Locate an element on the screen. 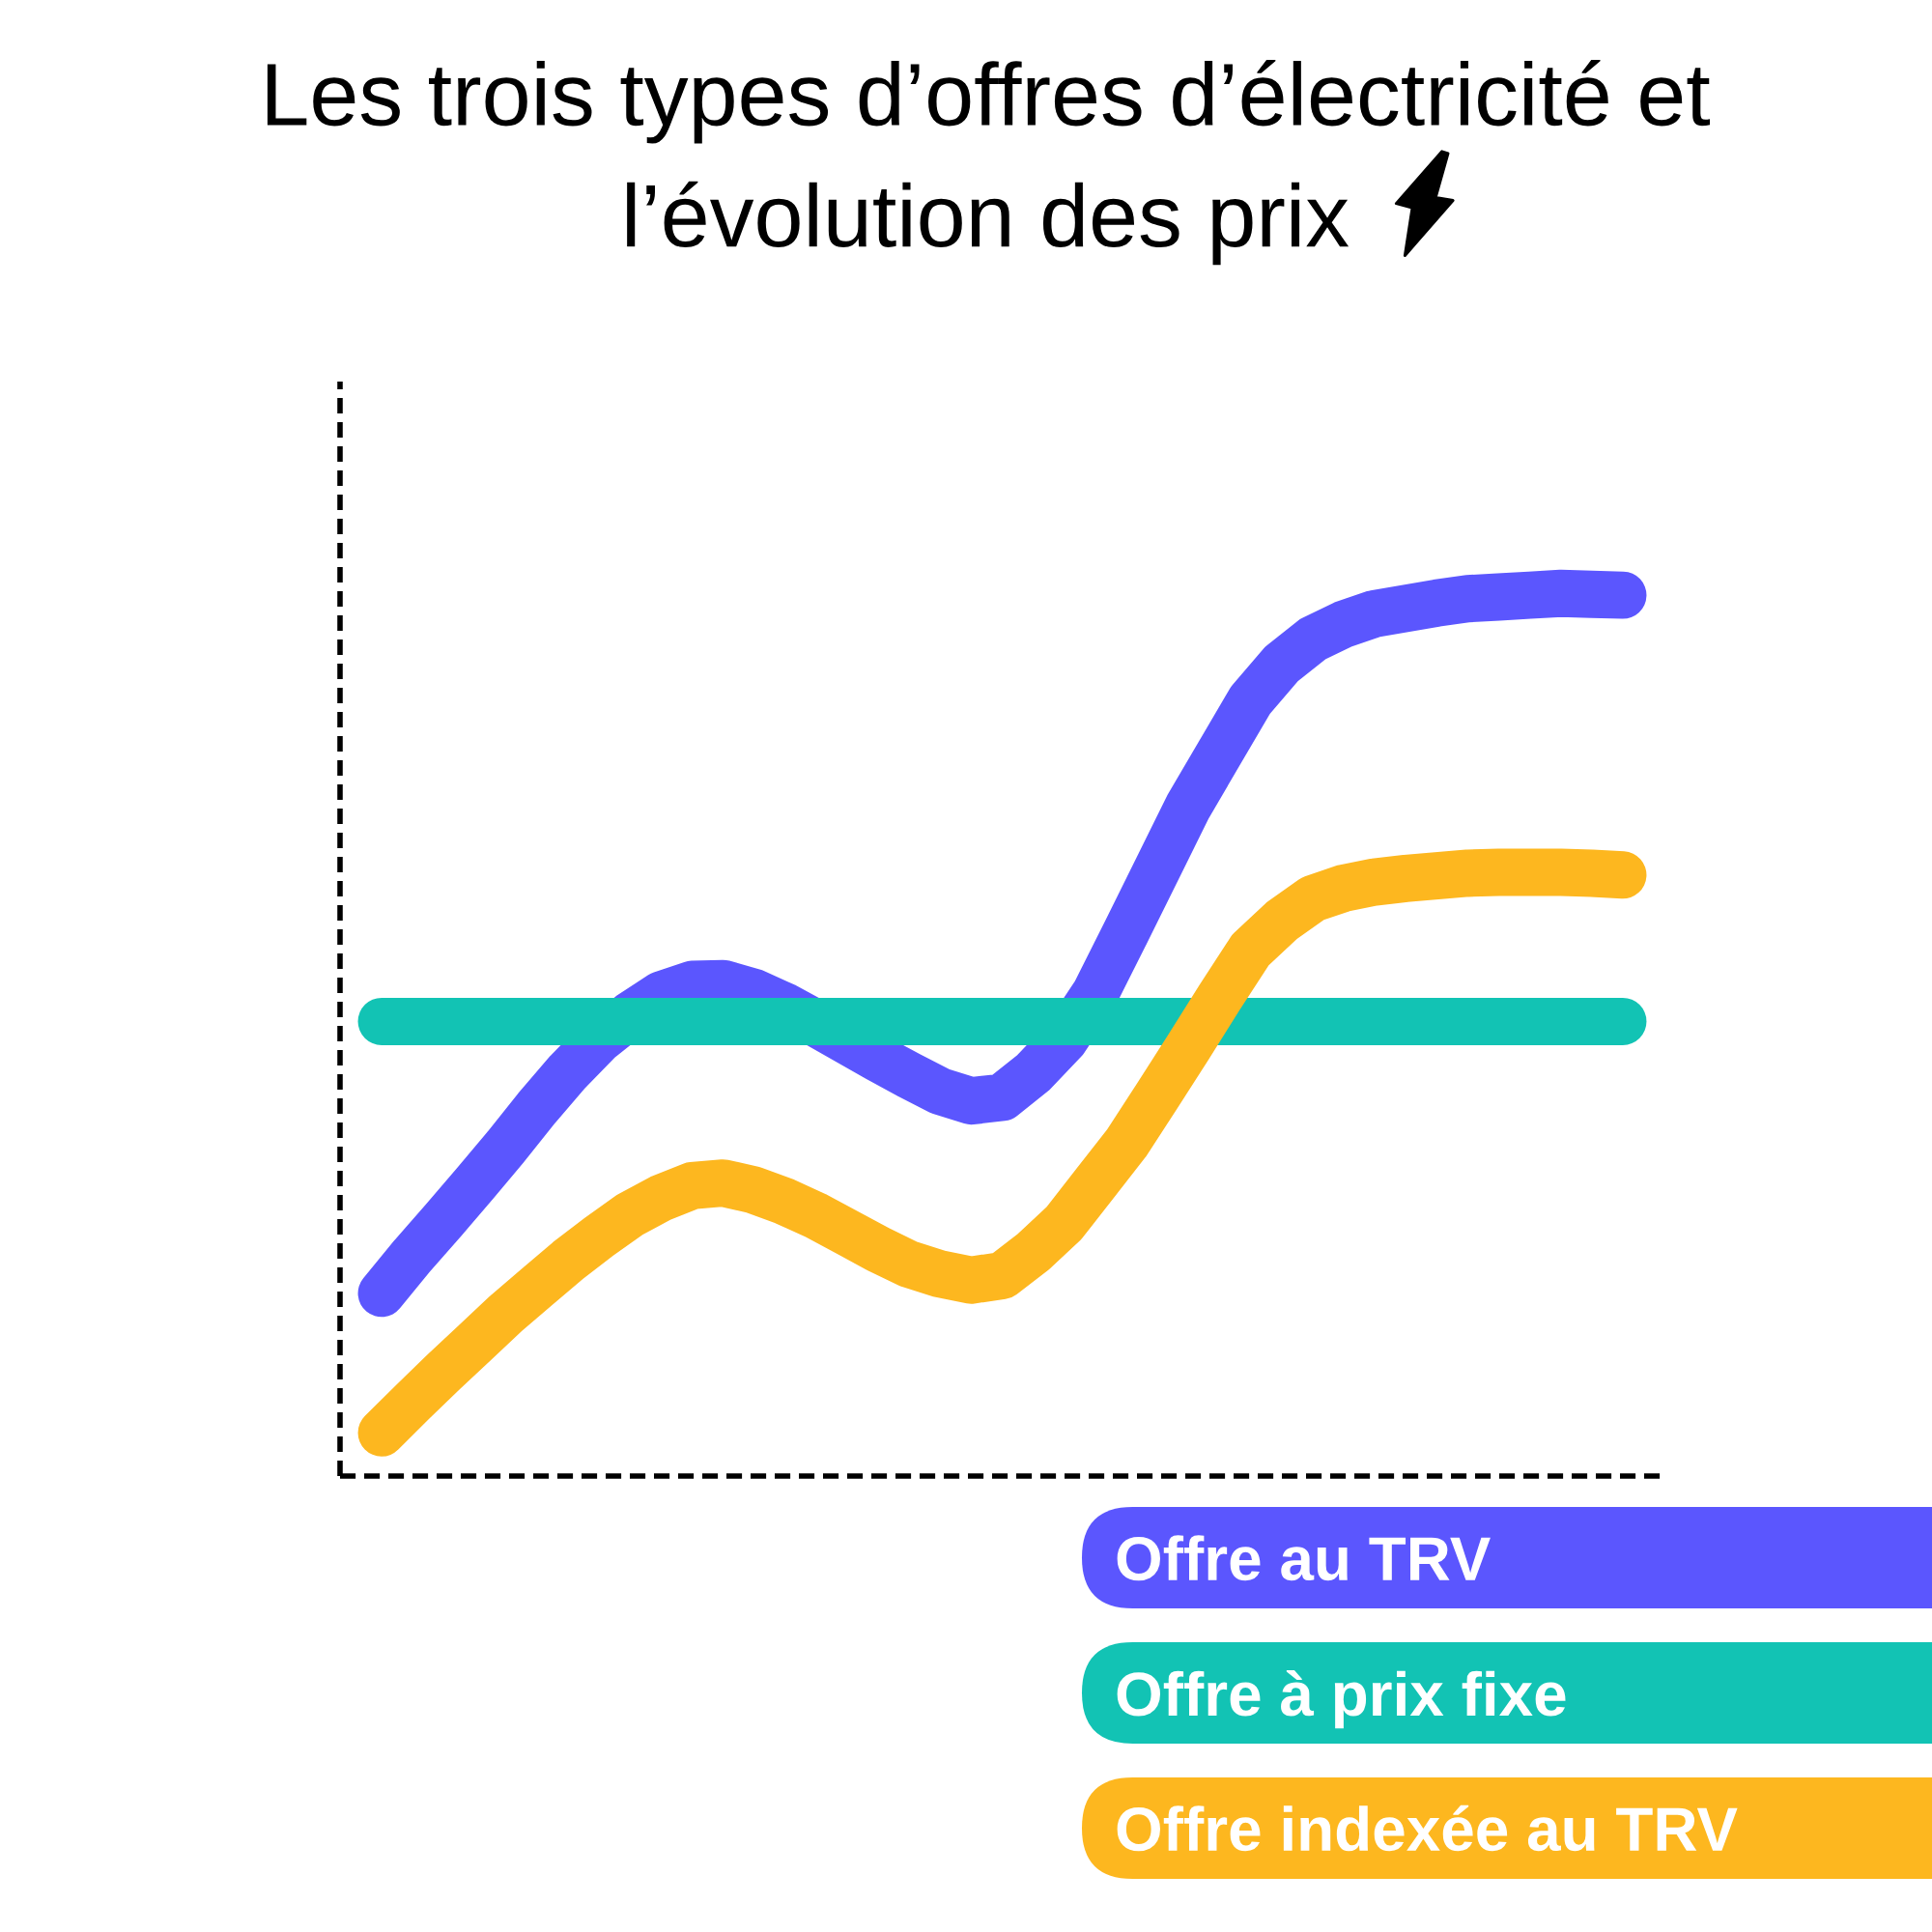 This screenshot has width=1932, height=1932. text: Offre au TRV is located at coordinates (1304, 1558).